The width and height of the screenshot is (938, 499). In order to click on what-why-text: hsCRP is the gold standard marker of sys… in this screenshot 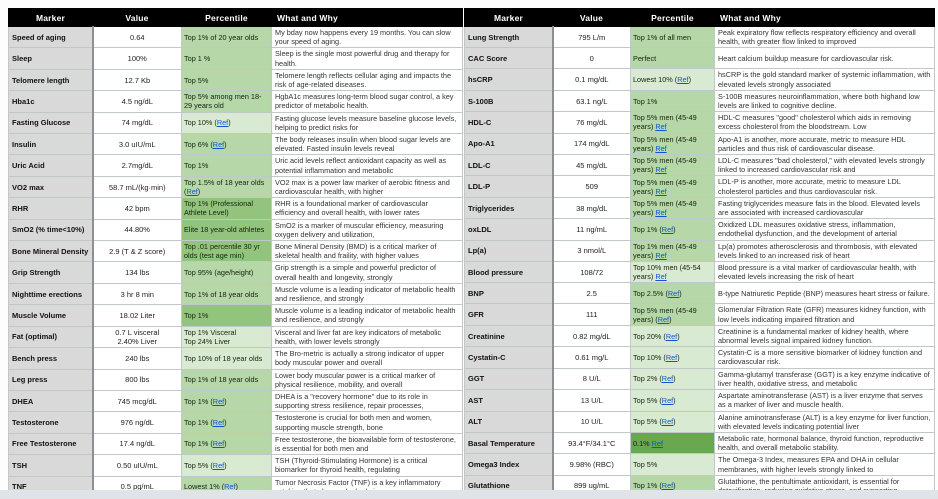, I will do `click(824, 79)`.